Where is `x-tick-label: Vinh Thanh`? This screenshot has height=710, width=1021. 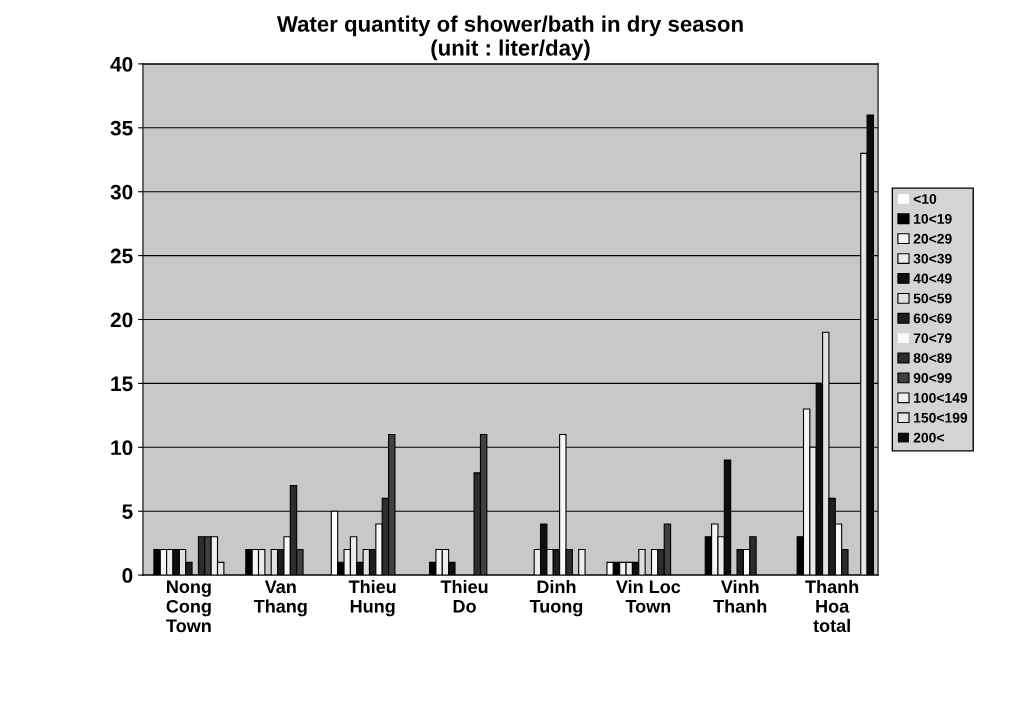 x-tick-label: Vinh Thanh is located at coordinates (740, 596).